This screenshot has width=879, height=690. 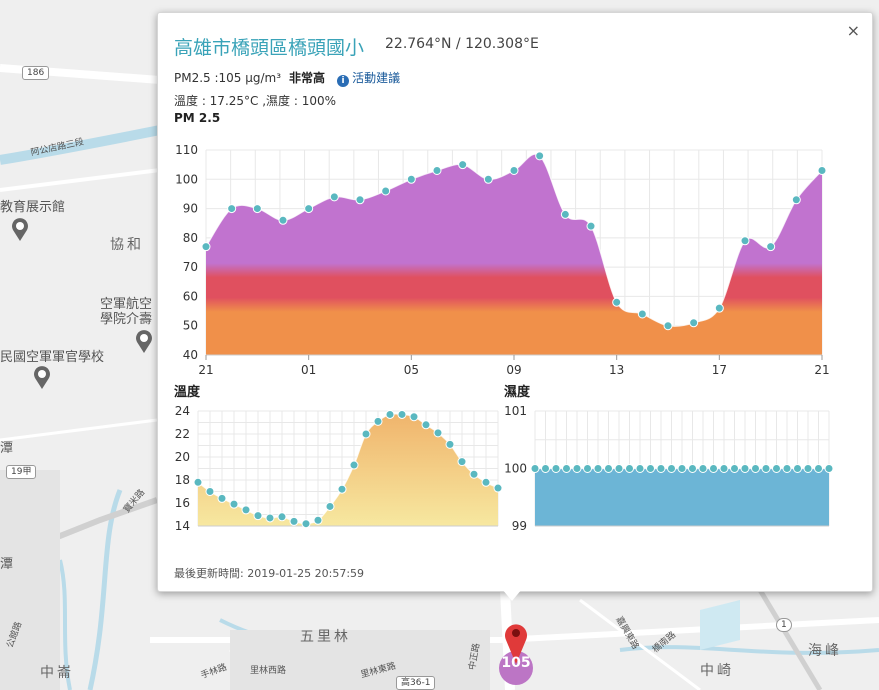 I want to click on close-icon: ×, so click(x=853, y=30).